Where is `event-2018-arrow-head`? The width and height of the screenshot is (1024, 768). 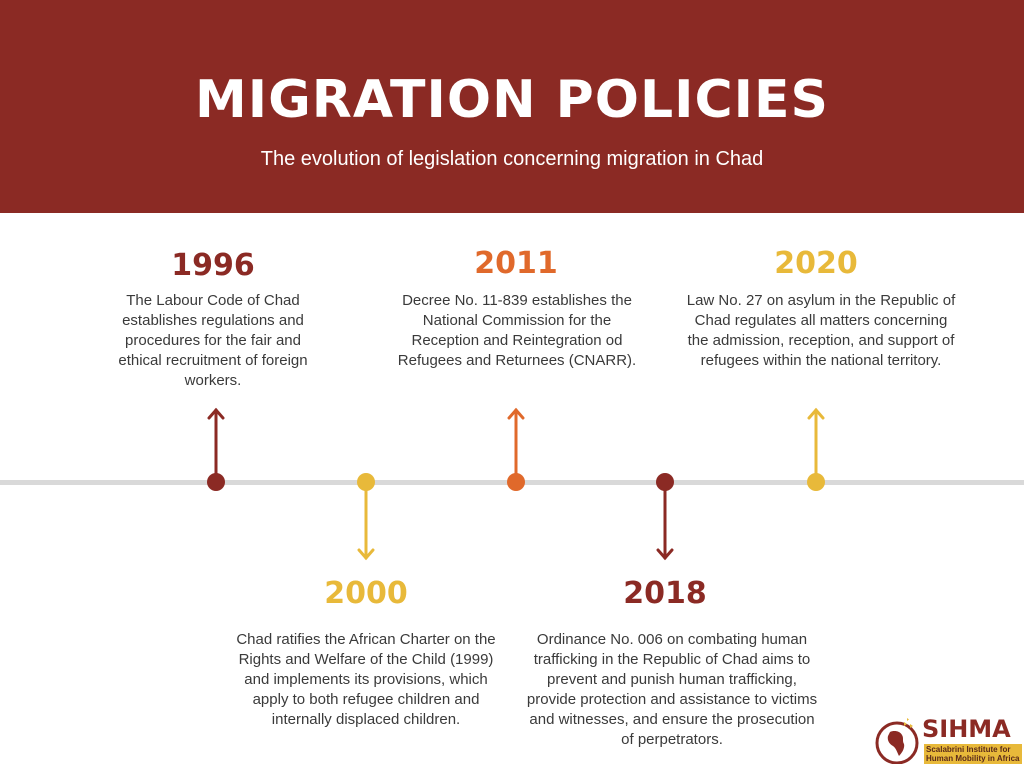 event-2018-arrow-head is located at coordinates (665, 554).